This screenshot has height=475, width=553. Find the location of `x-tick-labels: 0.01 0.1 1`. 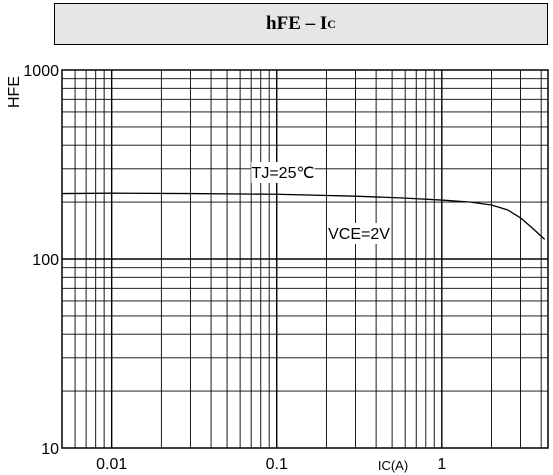

x-tick-labels: 0.01 0.1 1 is located at coordinates (271, 464).